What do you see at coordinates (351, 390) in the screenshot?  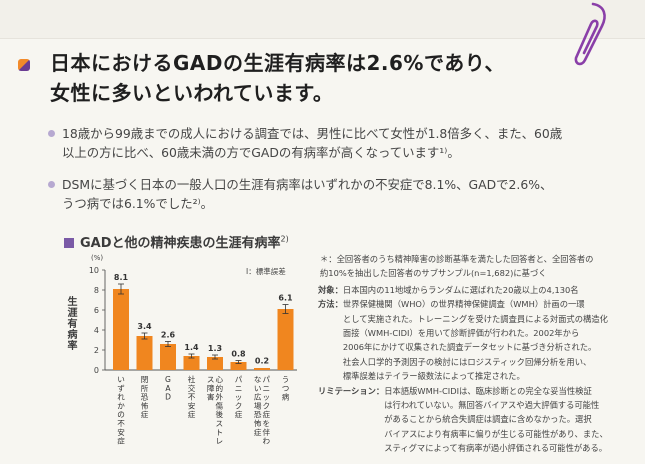 I see `note-limit-label: リミテーション：` at bounding box center [351, 390].